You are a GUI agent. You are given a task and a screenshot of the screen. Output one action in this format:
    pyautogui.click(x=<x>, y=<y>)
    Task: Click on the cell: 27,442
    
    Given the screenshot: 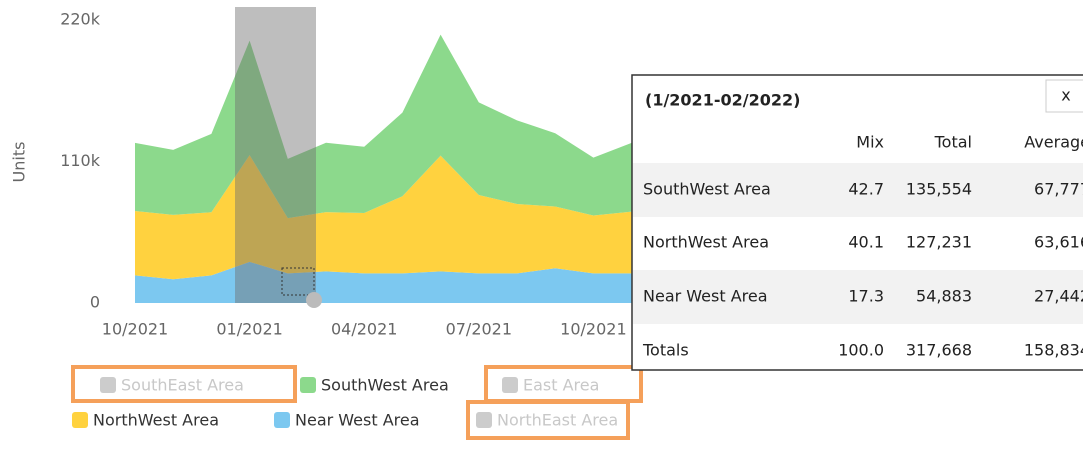 What is the action you would take?
    pyautogui.click(x=1058, y=296)
    